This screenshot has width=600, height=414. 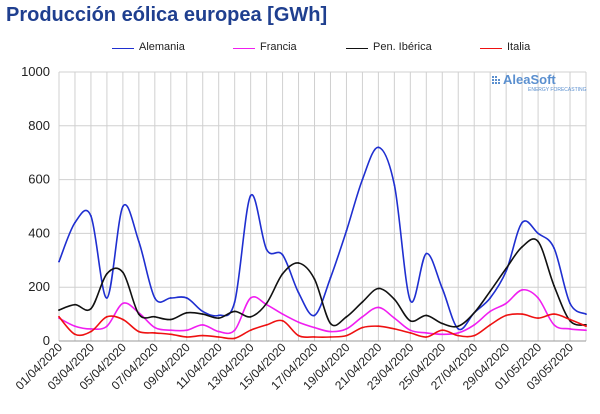 I want to click on y-tick-label: 1000, so click(x=35, y=71).